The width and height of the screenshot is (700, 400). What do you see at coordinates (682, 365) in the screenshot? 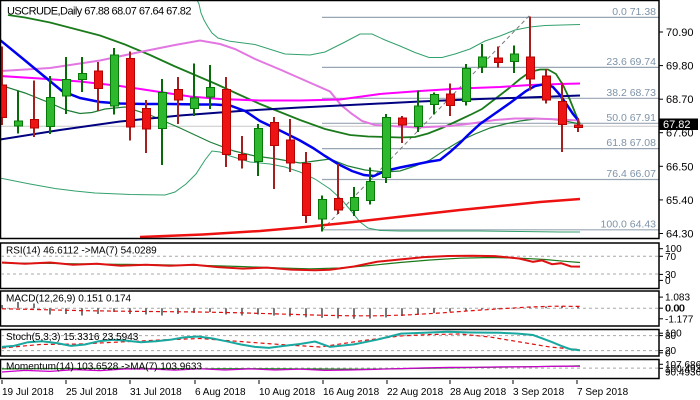
I see `svg-text: 107.6865` at bounding box center [682, 365].